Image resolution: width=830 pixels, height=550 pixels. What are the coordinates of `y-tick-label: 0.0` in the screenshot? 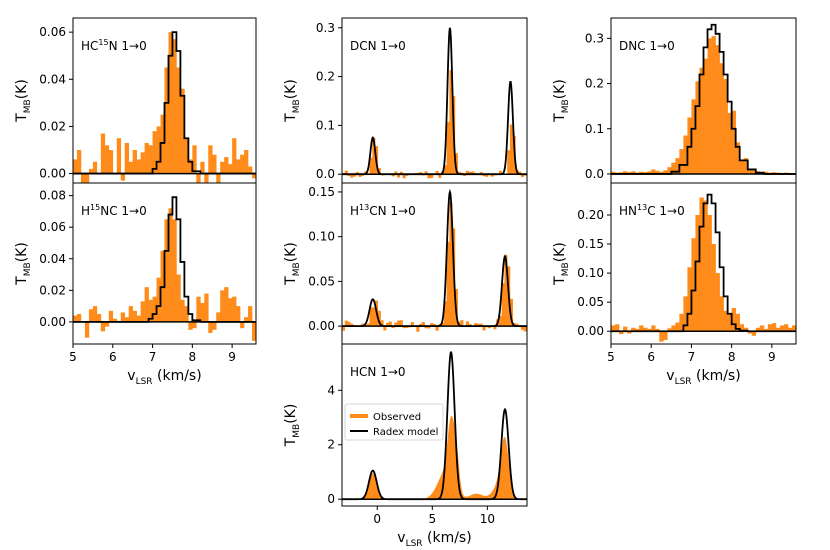 It's located at (594, 174).